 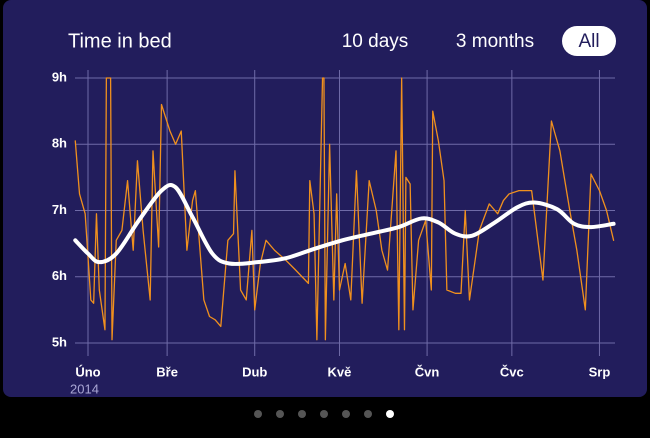 I want to click on x-tick-label: Kvě, so click(x=340, y=371).